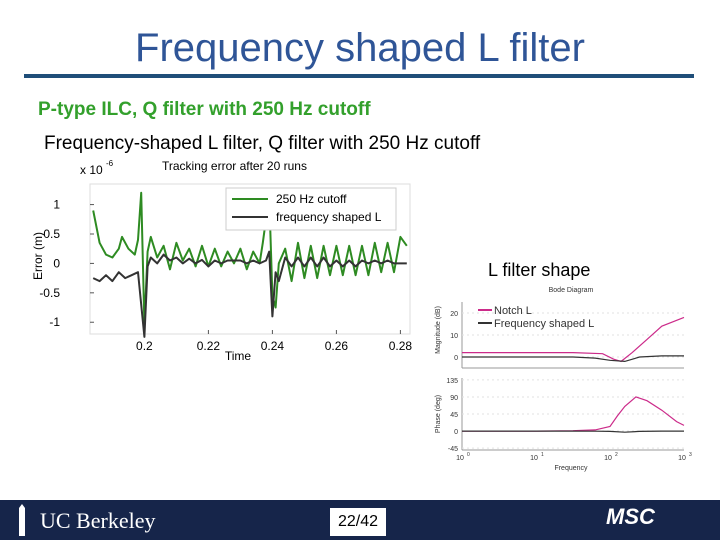 The height and width of the screenshot is (540, 720). Describe the element at coordinates (616, 455) in the screenshot. I see `bode-x-tick-exponent: 2` at that location.